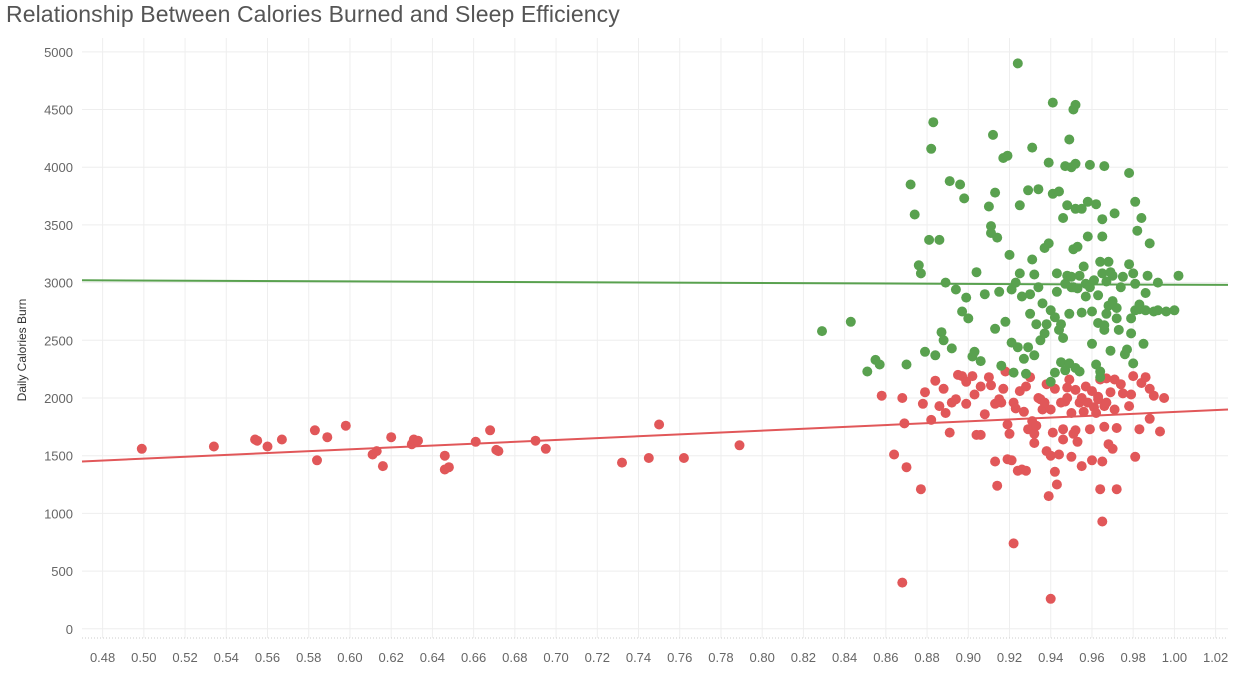 This screenshot has height=674, width=1238. What do you see at coordinates (349, 657) in the screenshot?
I see `x-tick-label: 0.60` at bounding box center [349, 657].